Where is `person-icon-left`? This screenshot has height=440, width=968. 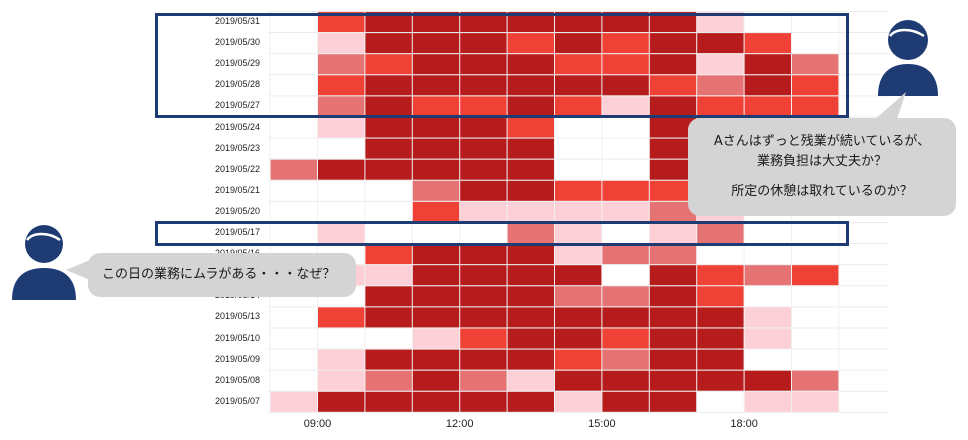 person-icon-left is located at coordinates (44, 262).